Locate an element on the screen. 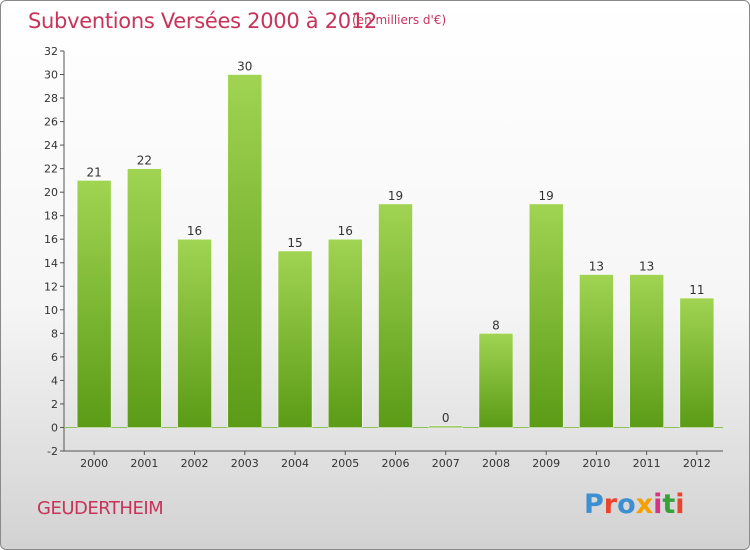  bar-value-label: 22 is located at coordinates (144, 161).